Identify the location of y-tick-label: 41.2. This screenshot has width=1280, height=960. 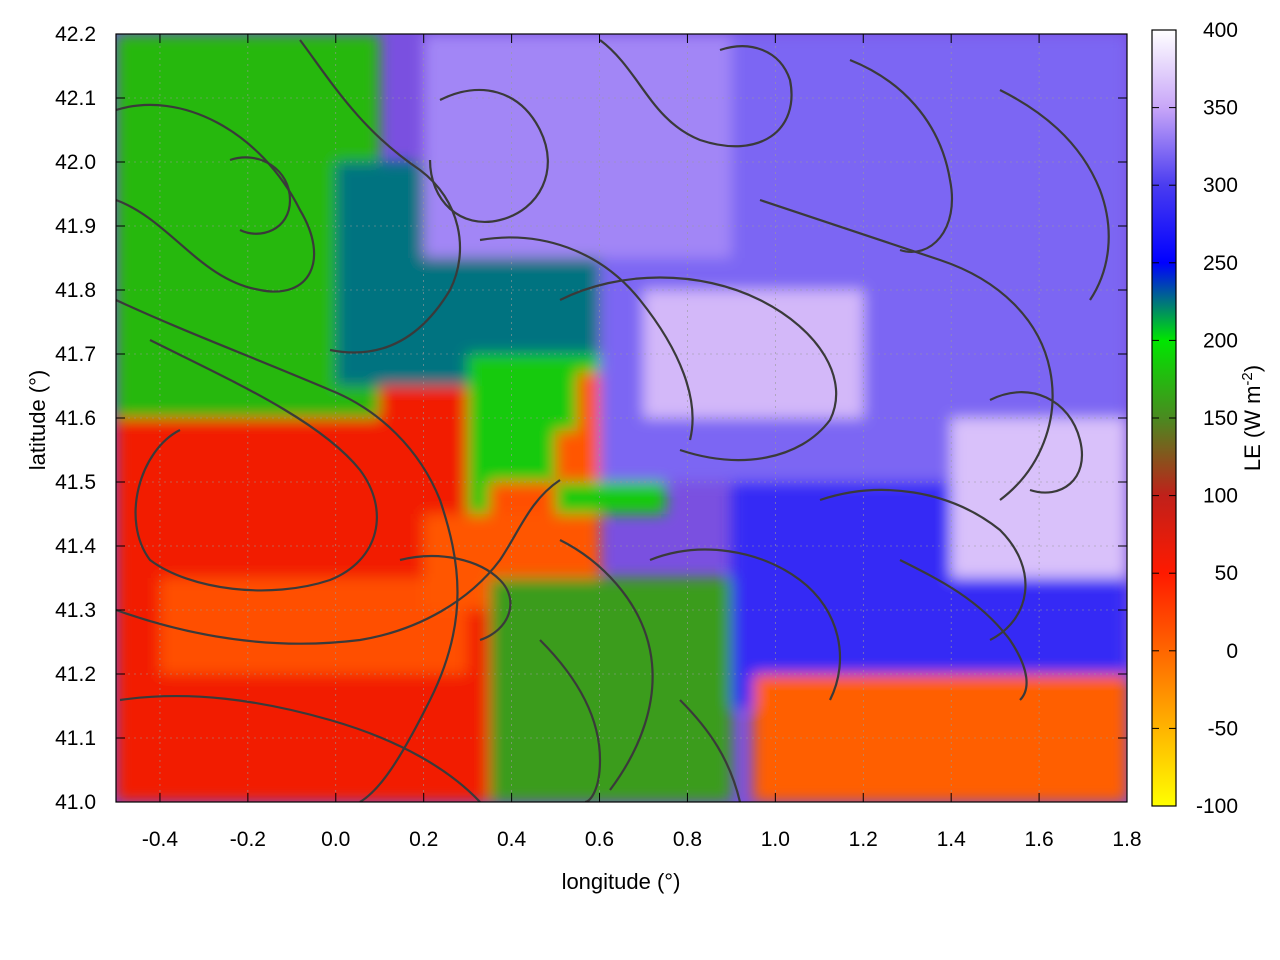
(75, 674).